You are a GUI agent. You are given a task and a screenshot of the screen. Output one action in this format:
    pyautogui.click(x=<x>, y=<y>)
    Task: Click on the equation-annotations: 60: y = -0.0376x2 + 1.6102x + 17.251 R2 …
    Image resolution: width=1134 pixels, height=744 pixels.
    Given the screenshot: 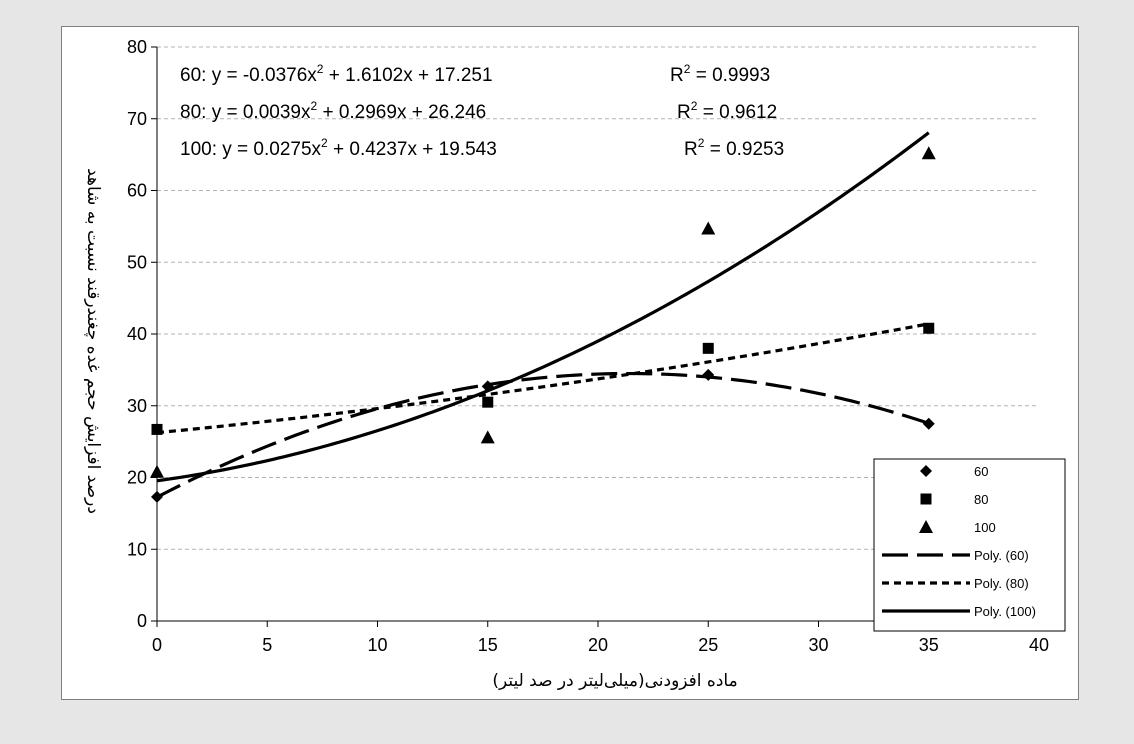 What is the action you would take?
    pyautogui.click(x=482, y=111)
    